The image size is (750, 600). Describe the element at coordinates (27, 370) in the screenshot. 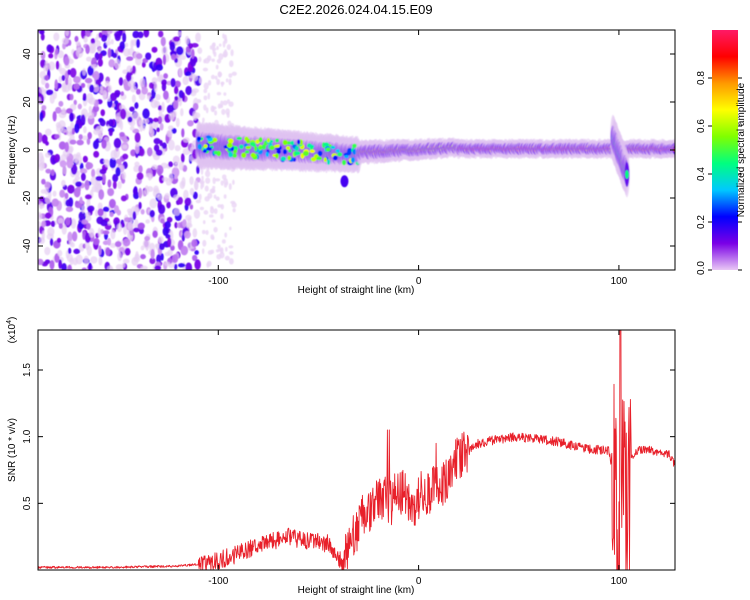

I see `y-tick-label: 1.5` at that location.